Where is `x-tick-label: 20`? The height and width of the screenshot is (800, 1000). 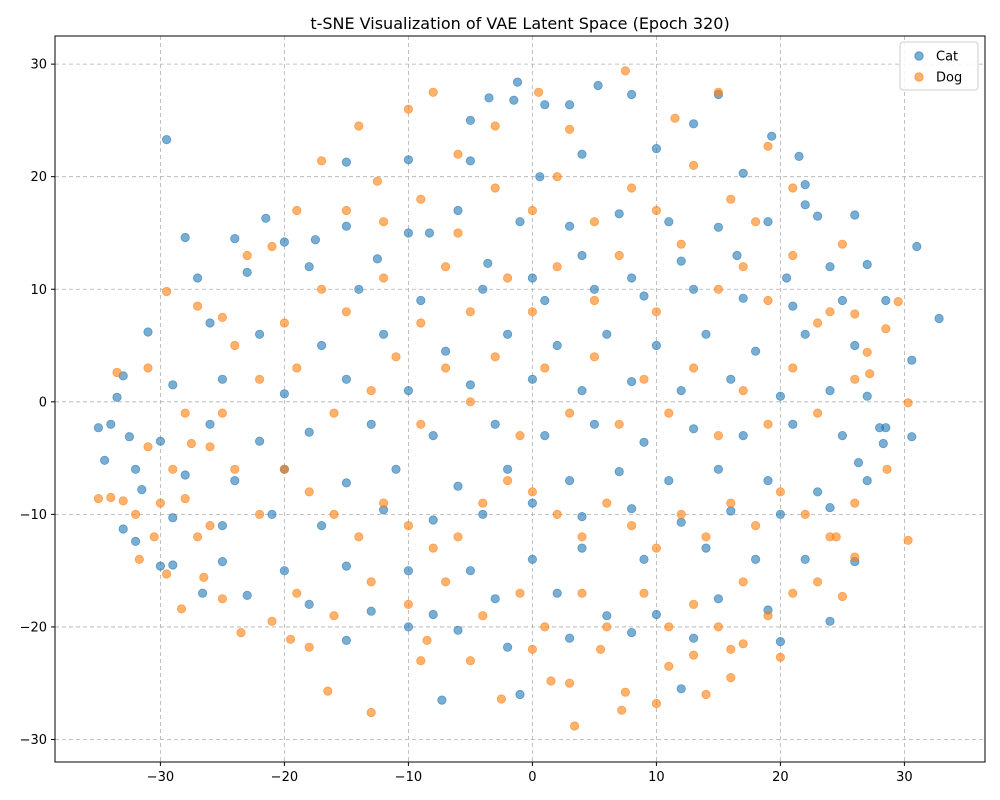
x-tick-label: 20 is located at coordinates (780, 777).